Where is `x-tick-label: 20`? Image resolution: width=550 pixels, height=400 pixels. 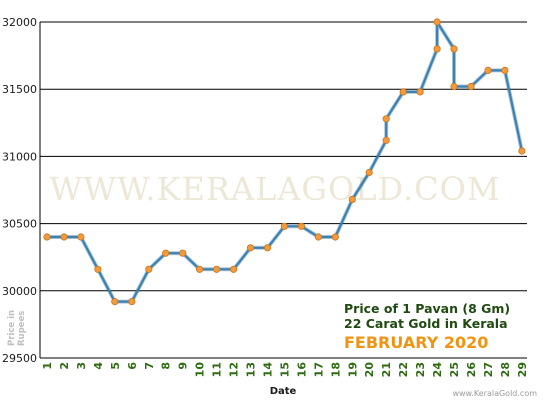 x-tick-label: 20 is located at coordinates (369, 370).